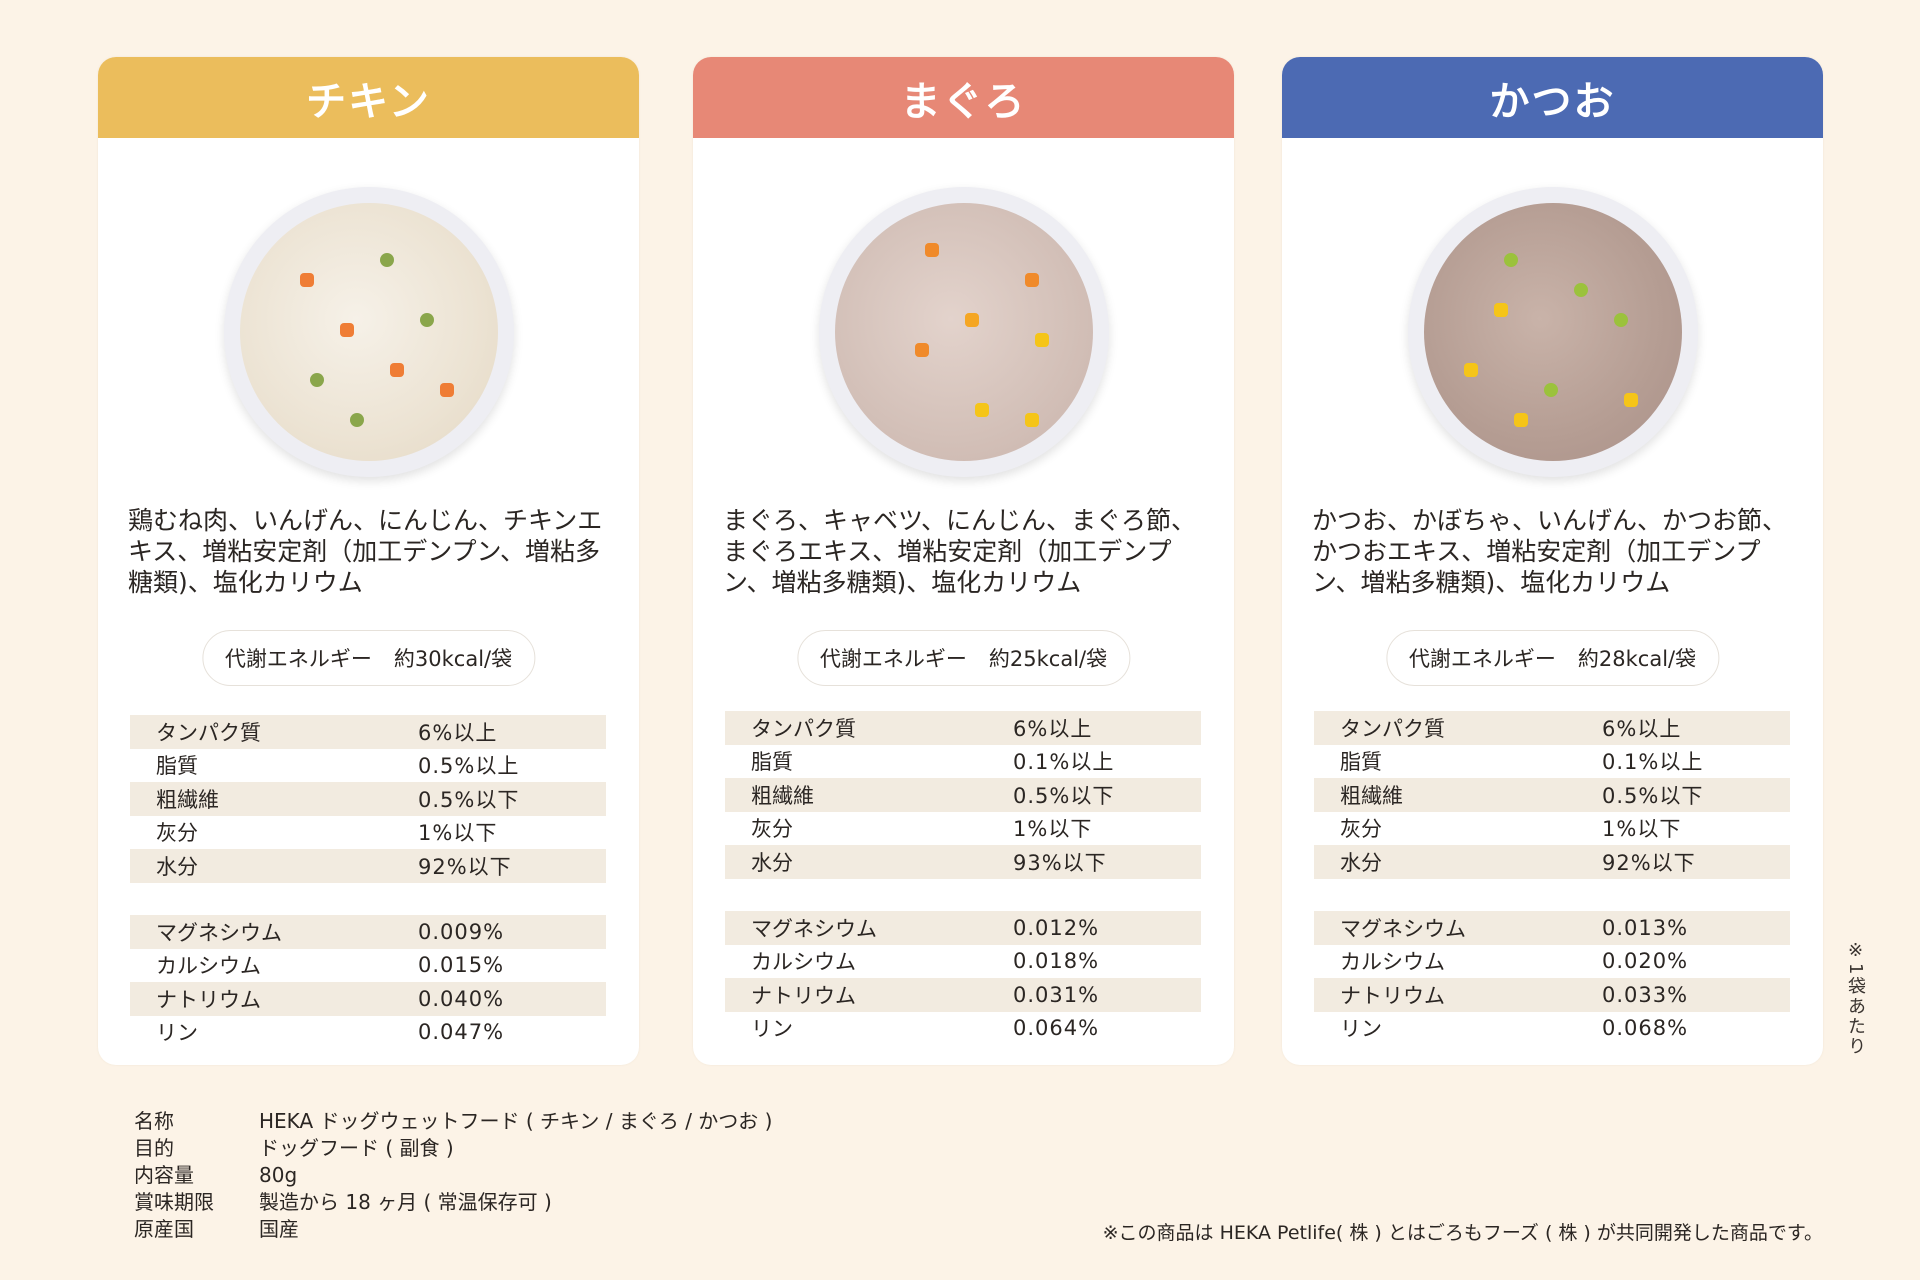 The height and width of the screenshot is (1280, 1920). I want to click on energy-value: 約28kcal/袋, so click(1637, 659).